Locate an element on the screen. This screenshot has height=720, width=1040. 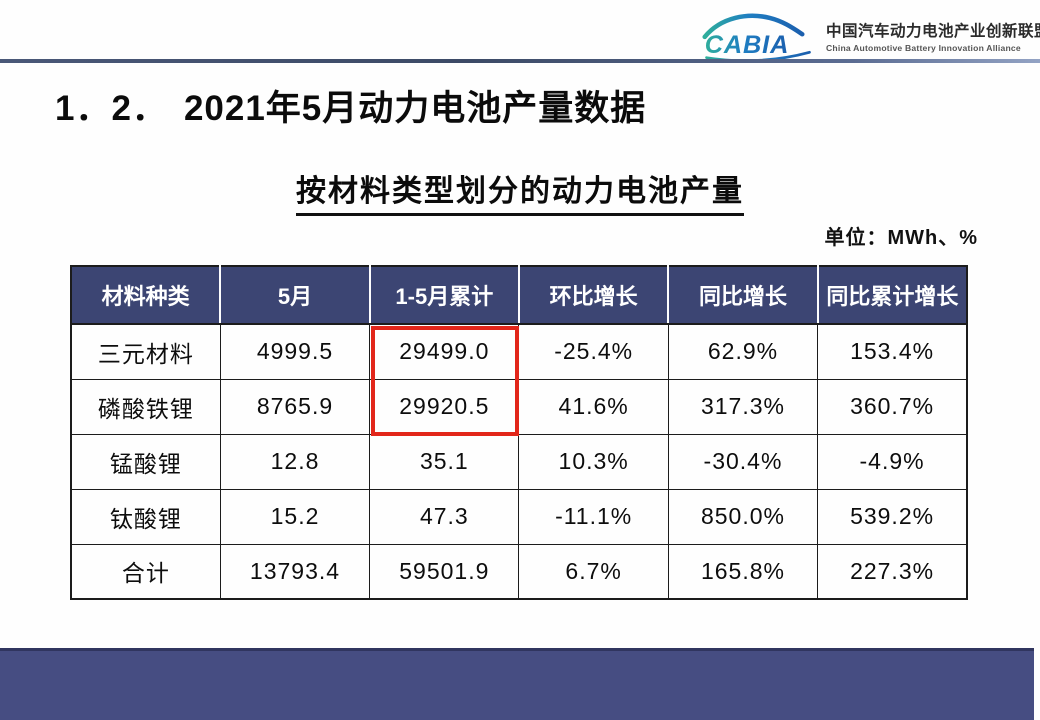
cell-may: 15.2 is located at coordinates (295, 516).